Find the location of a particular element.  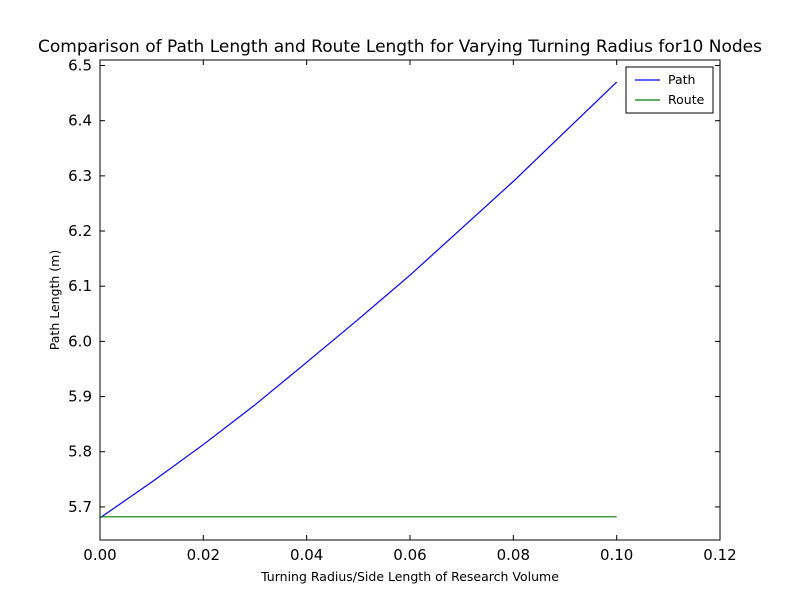

y-axis-label: Path Length (m) is located at coordinates (54, 300).